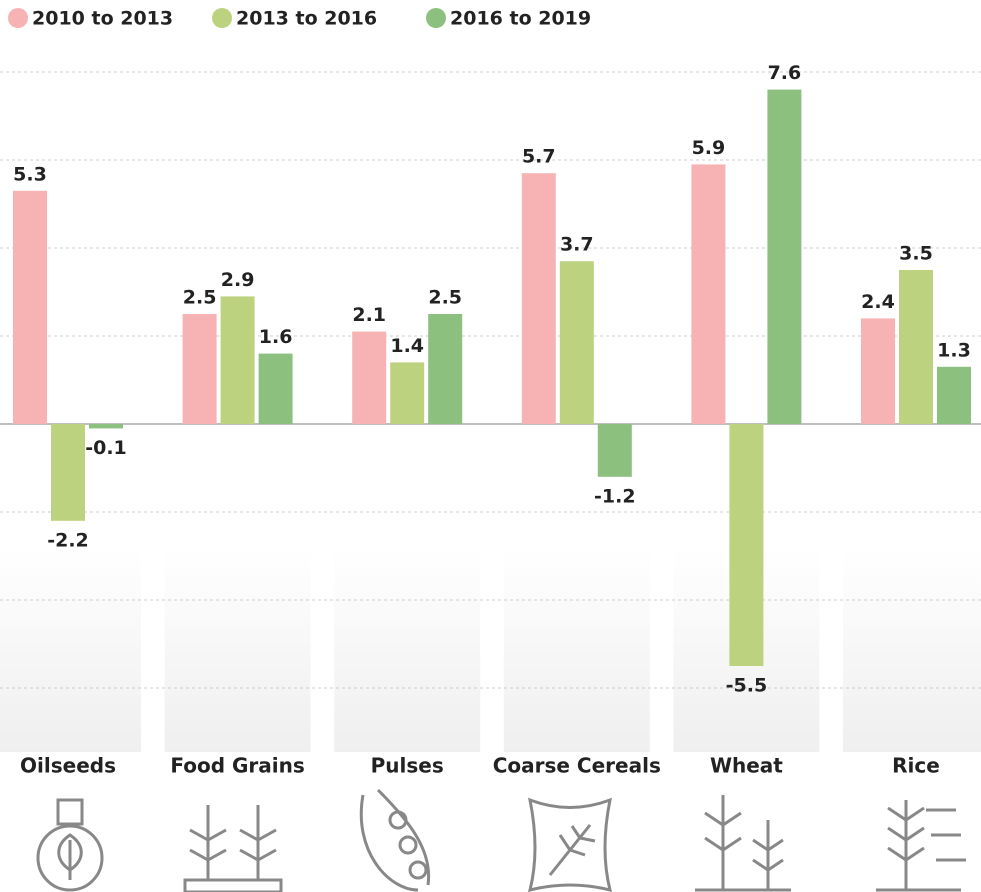 The height and width of the screenshot is (892, 981). Describe the element at coordinates (520, 19) in the screenshot. I see `legend-label: 2016 to 2019` at that location.